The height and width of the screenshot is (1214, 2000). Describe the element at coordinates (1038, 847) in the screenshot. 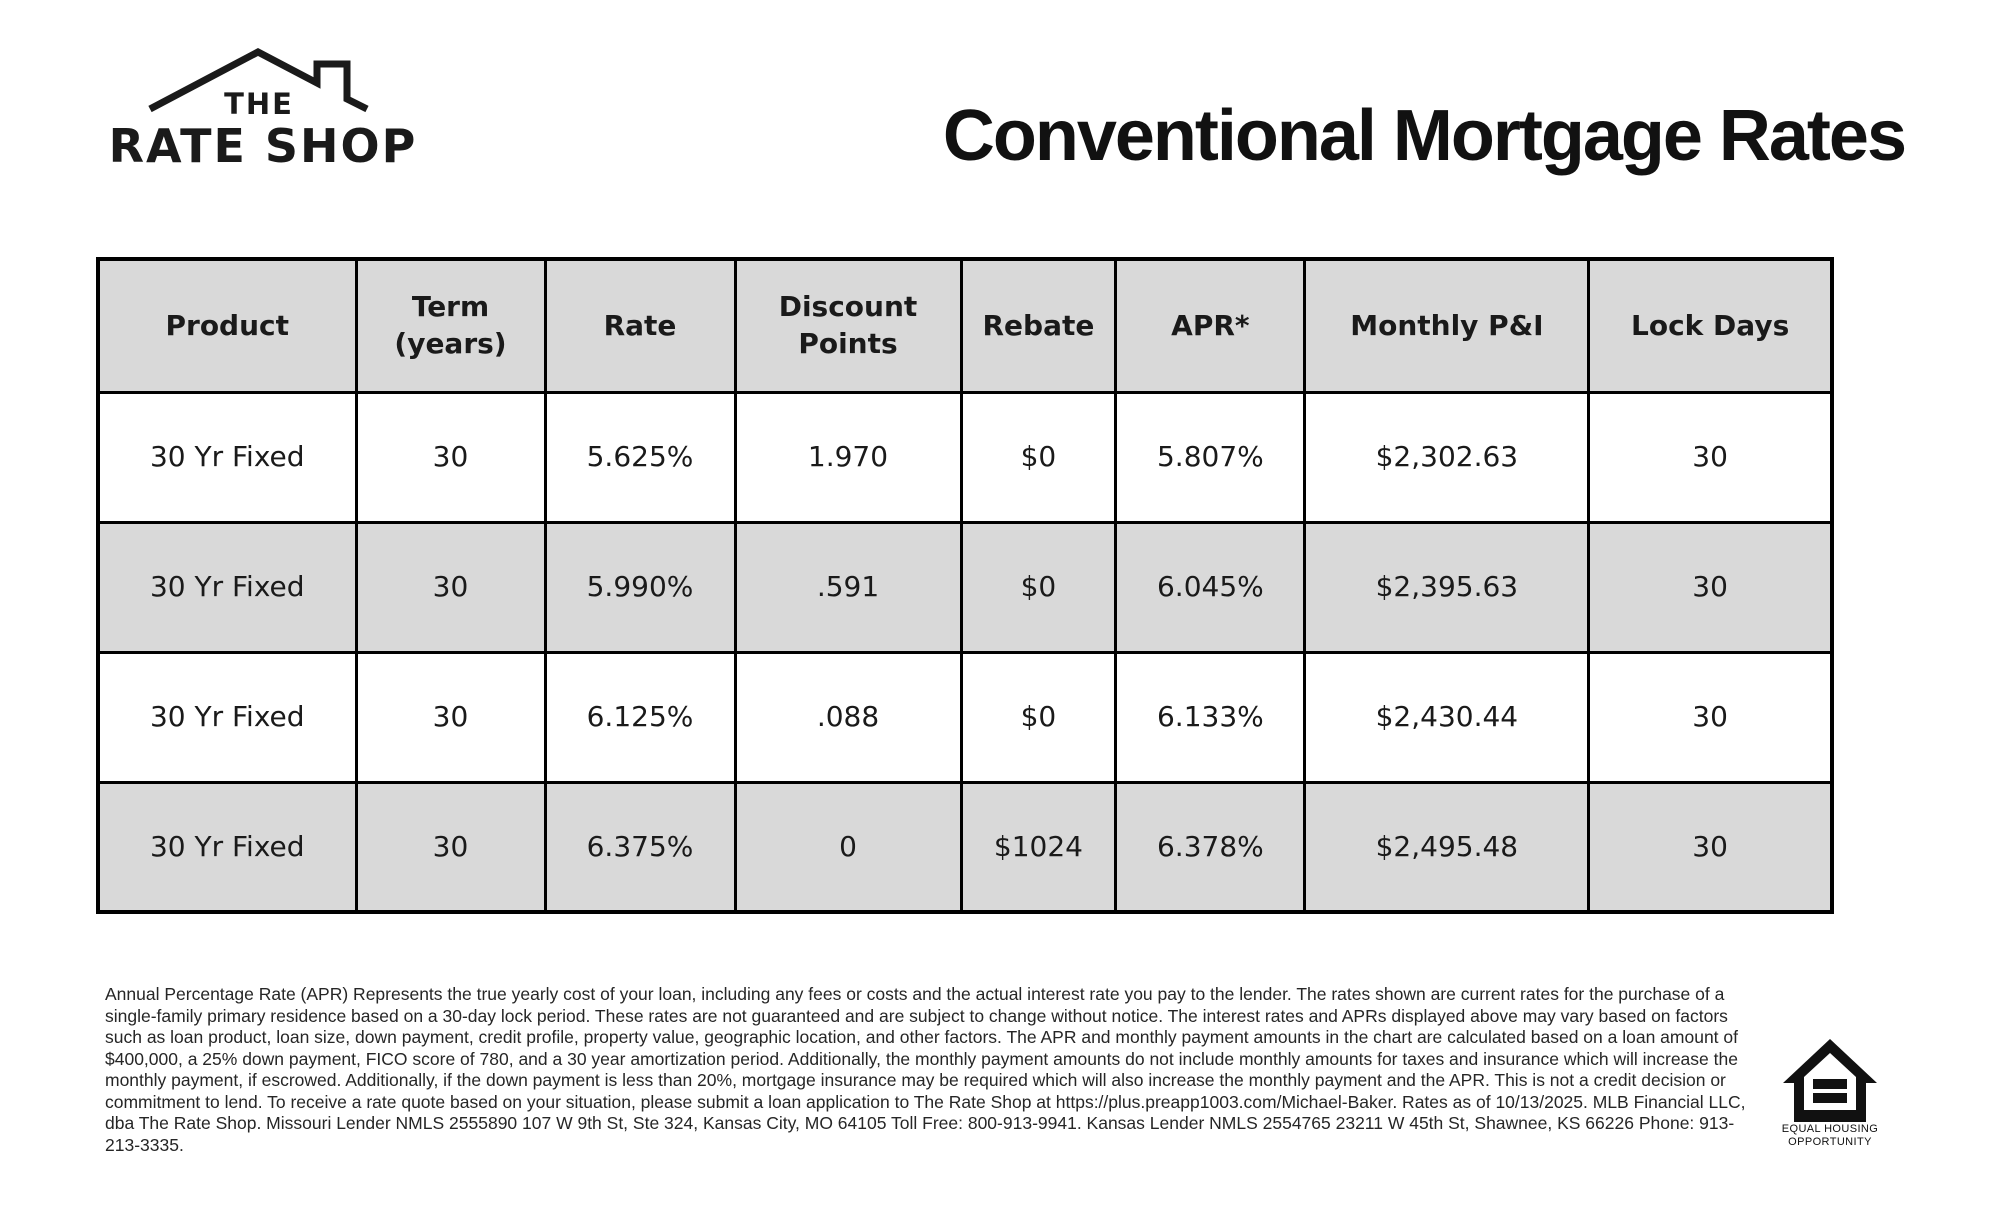

I see `cell-rebate: $1024` at that location.